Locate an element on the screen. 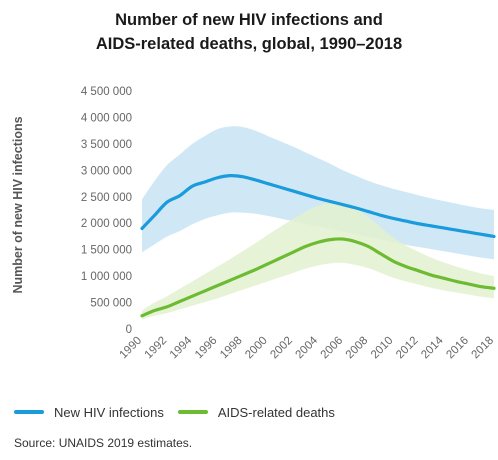 The height and width of the screenshot is (460, 498). legend-item-new-hiv-infections: New HIV infections is located at coordinates (89, 412).